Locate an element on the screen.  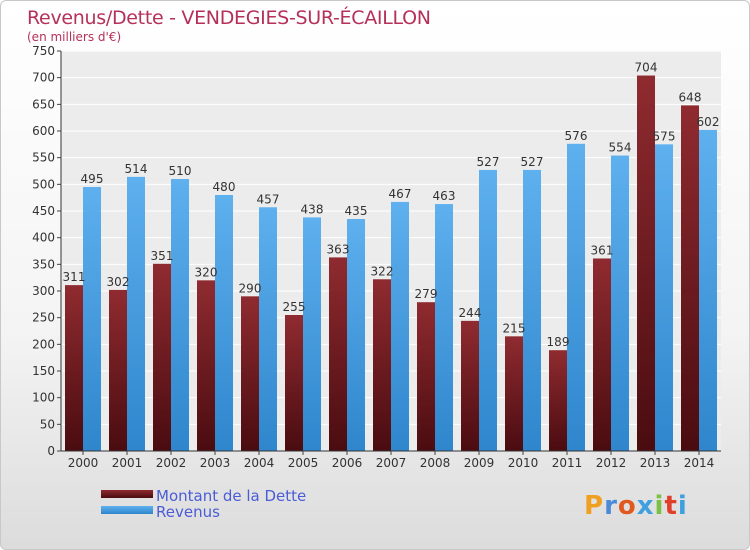
data-label-debt: 279 is located at coordinates (426, 294).